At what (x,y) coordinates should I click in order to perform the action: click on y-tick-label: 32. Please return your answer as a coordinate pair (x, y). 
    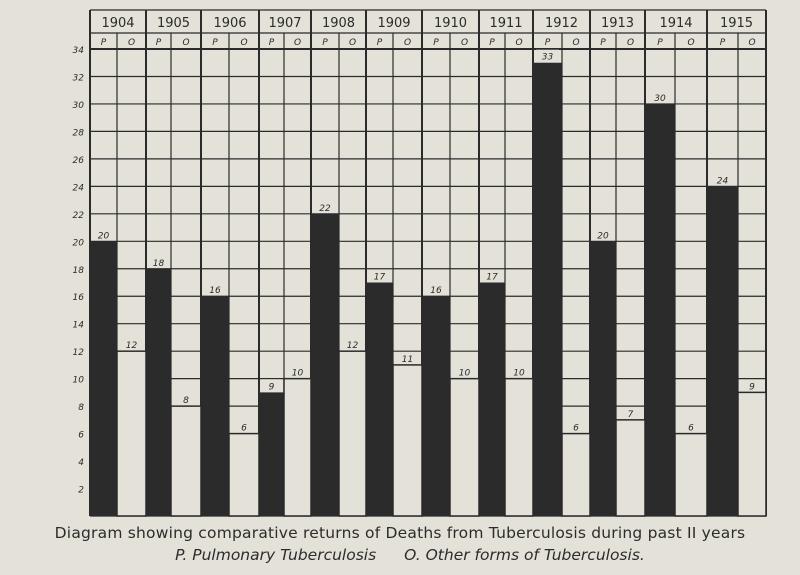
    Looking at the image, I should click on (79, 78).